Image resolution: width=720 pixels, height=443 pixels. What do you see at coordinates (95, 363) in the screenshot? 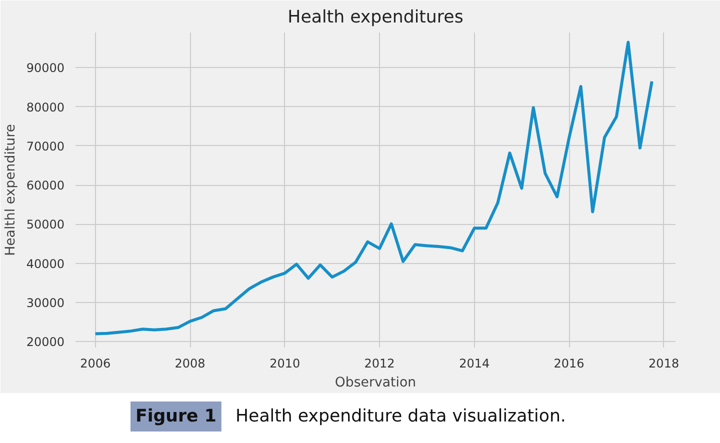
I see `x-tick-label: 2006` at bounding box center [95, 363].